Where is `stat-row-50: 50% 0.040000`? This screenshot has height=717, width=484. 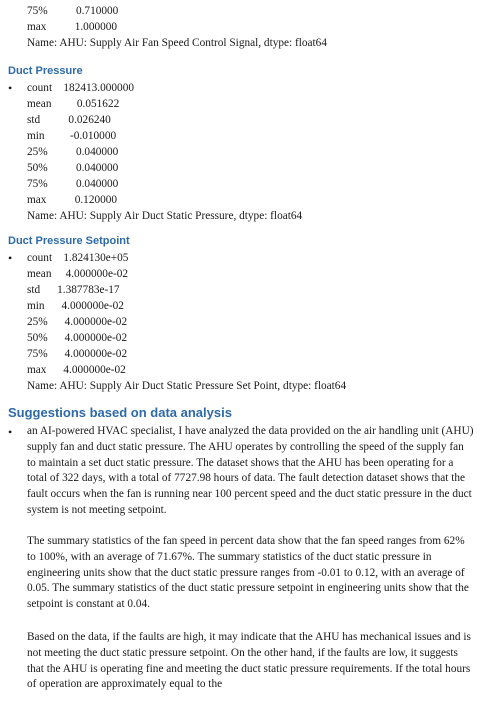
stat-row-50: 50% 0.040000 is located at coordinates (73, 168).